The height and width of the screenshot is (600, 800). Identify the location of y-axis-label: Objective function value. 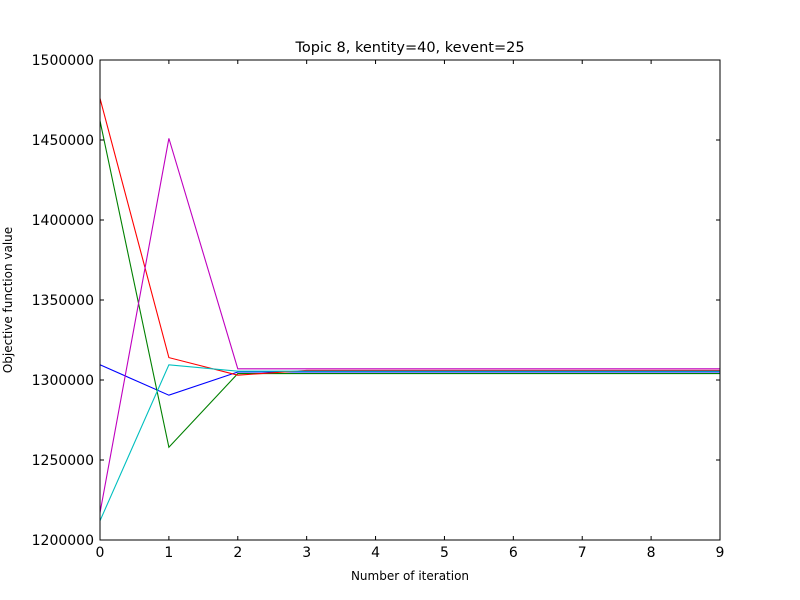
(8, 300).